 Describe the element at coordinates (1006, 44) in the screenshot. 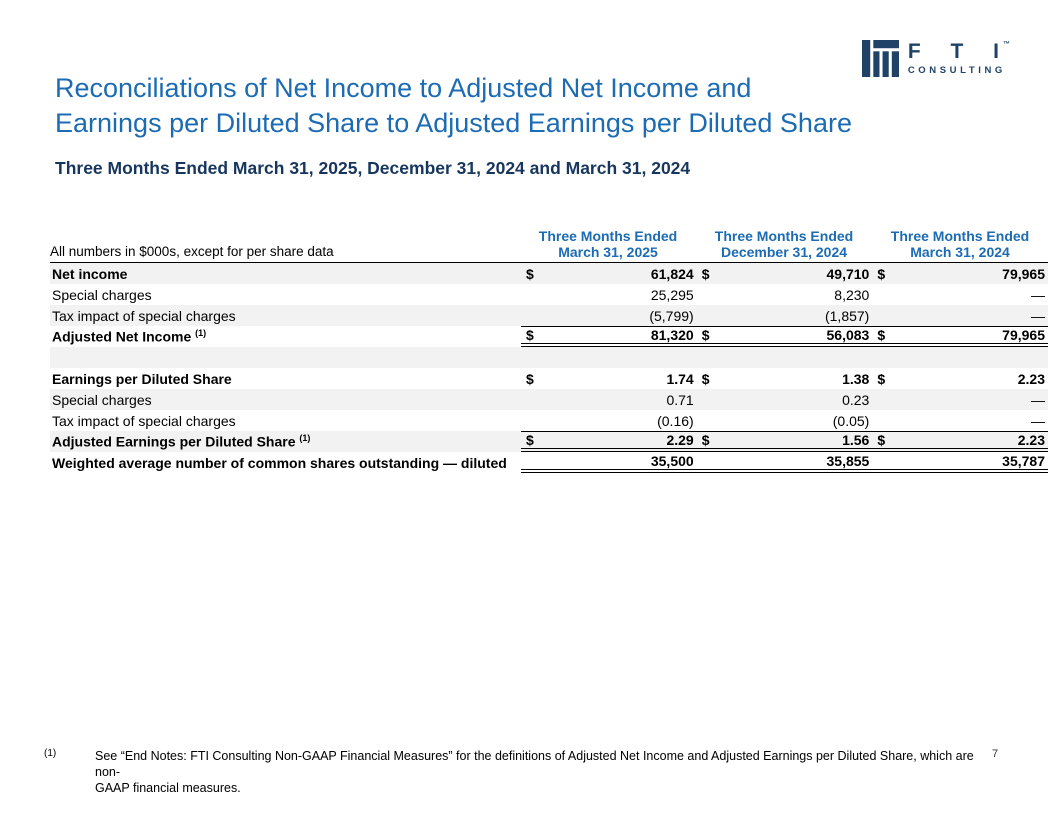

I see `trademark-symbol: ™` at that location.